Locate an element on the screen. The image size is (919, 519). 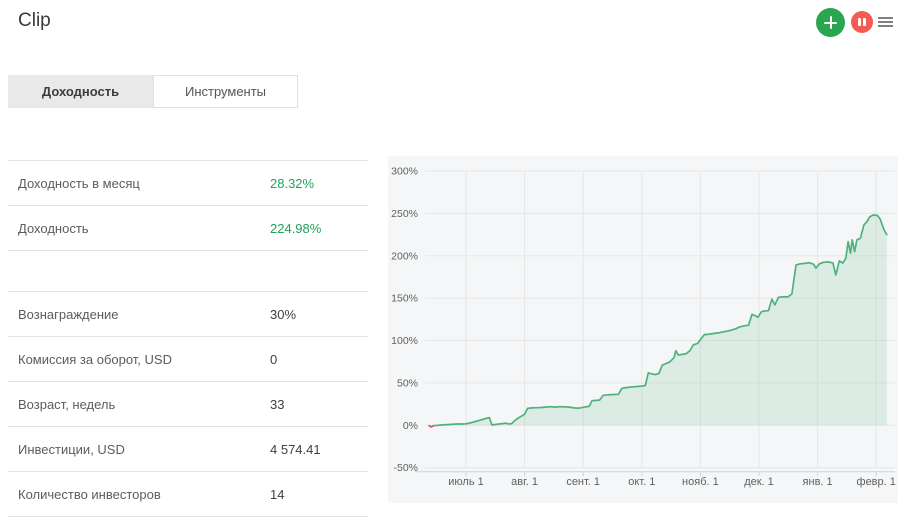
stat-row-monthly-return: Доходность в месяц 28.32% is located at coordinates (188, 182).